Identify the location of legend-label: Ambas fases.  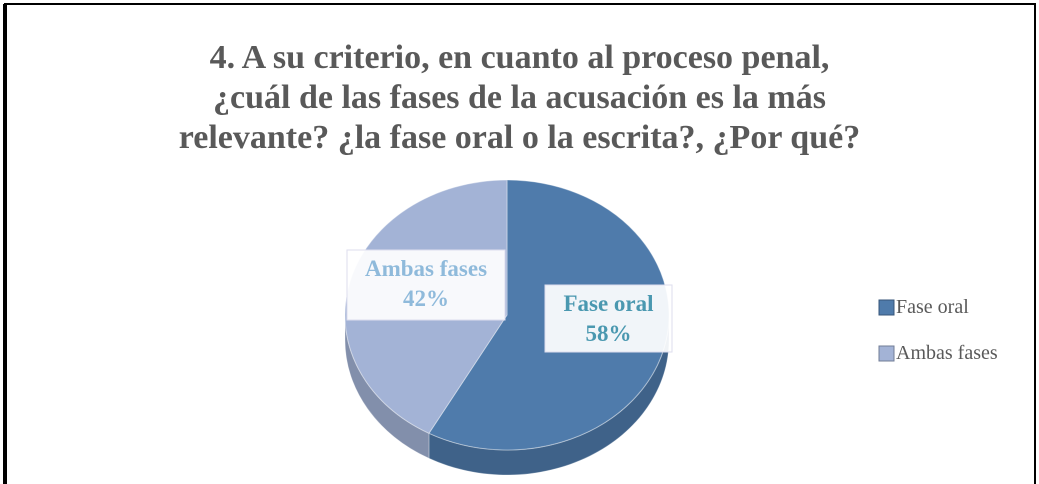
(947, 353).